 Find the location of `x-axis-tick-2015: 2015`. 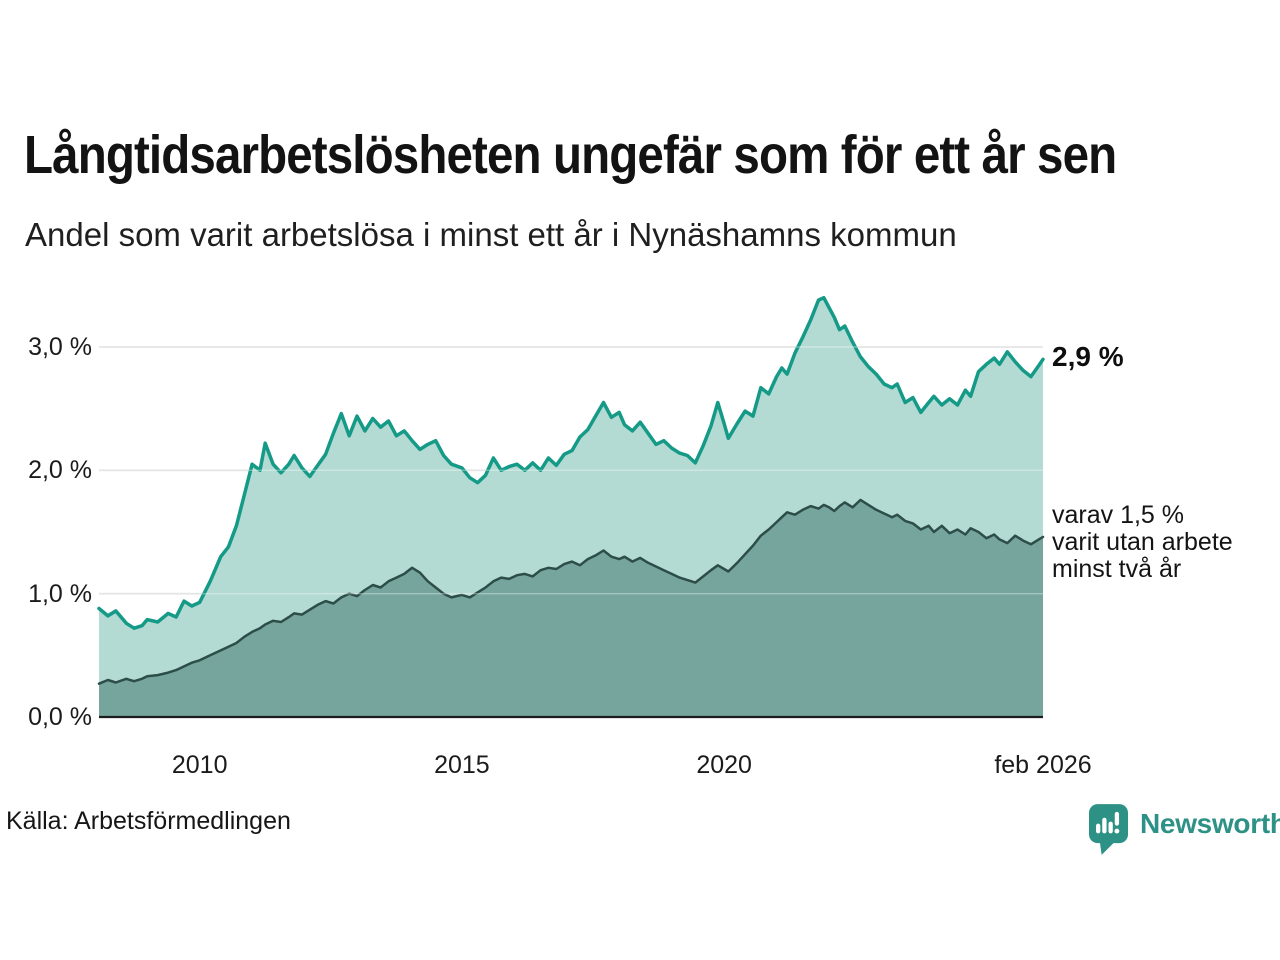

x-axis-tick-2015: 2015 is located at coordinates (462, 765).